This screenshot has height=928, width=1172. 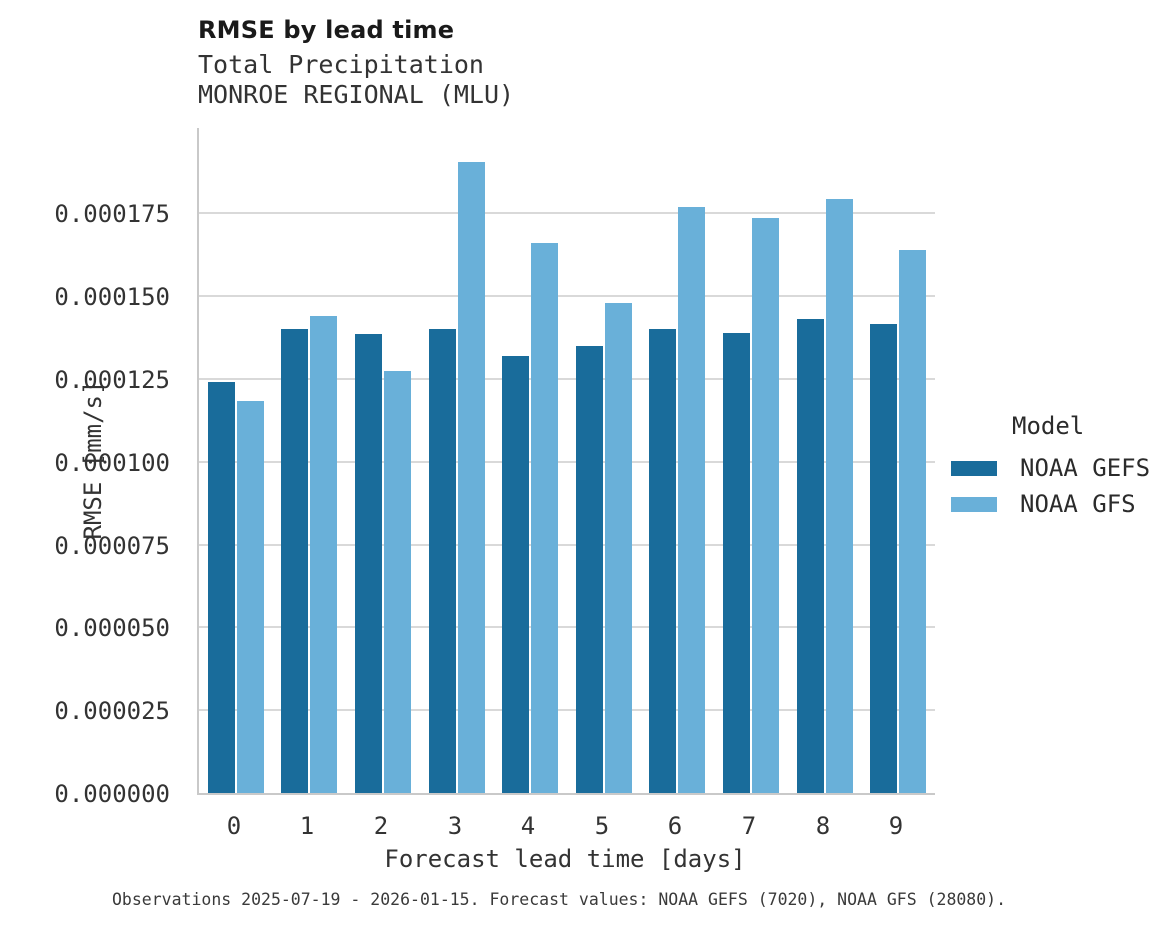 What do you see at coordinates (528, 826) in the screenshot?
I see `x-tick-label-4: 4` at bounding box center [528, 826].